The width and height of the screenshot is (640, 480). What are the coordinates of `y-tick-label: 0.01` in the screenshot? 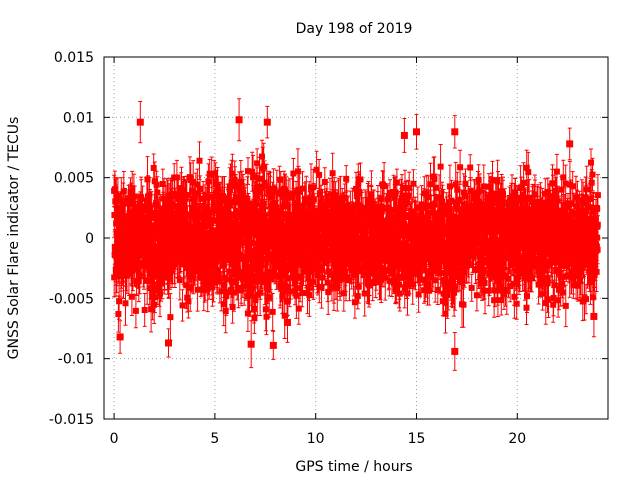 It's located at (78, 118).